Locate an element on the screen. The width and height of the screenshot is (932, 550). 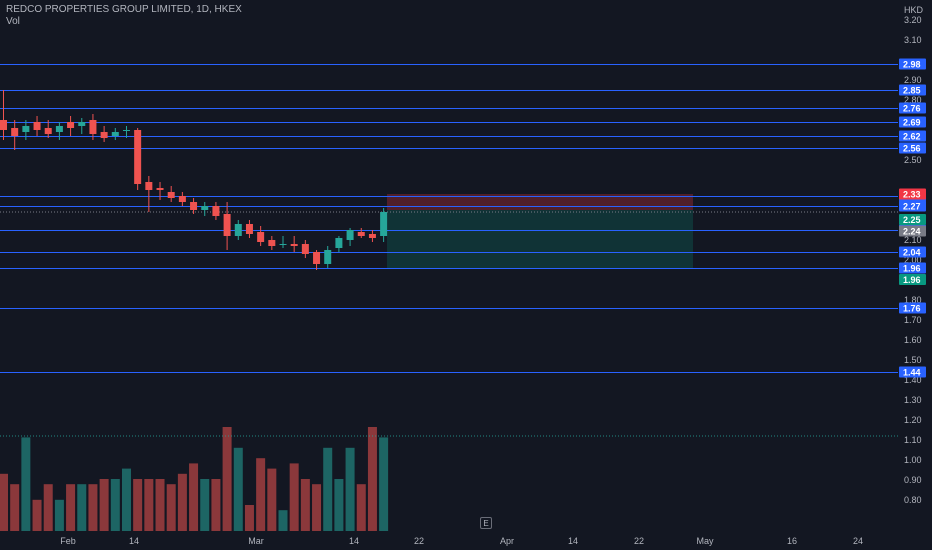
level-price-badge-text: 2.56 is located at coordinates (912, 149).